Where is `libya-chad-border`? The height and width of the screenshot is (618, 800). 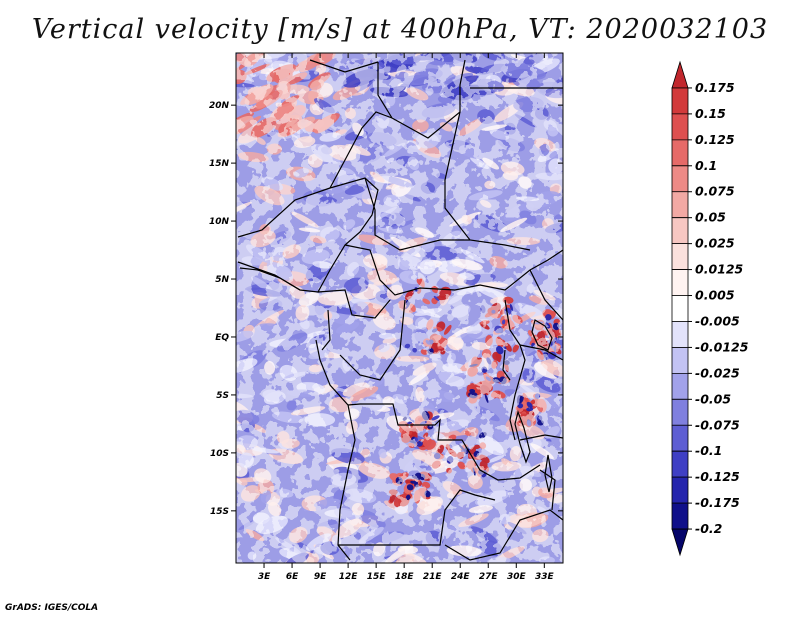
libya-chad-border is located at coordinates (385, 90).